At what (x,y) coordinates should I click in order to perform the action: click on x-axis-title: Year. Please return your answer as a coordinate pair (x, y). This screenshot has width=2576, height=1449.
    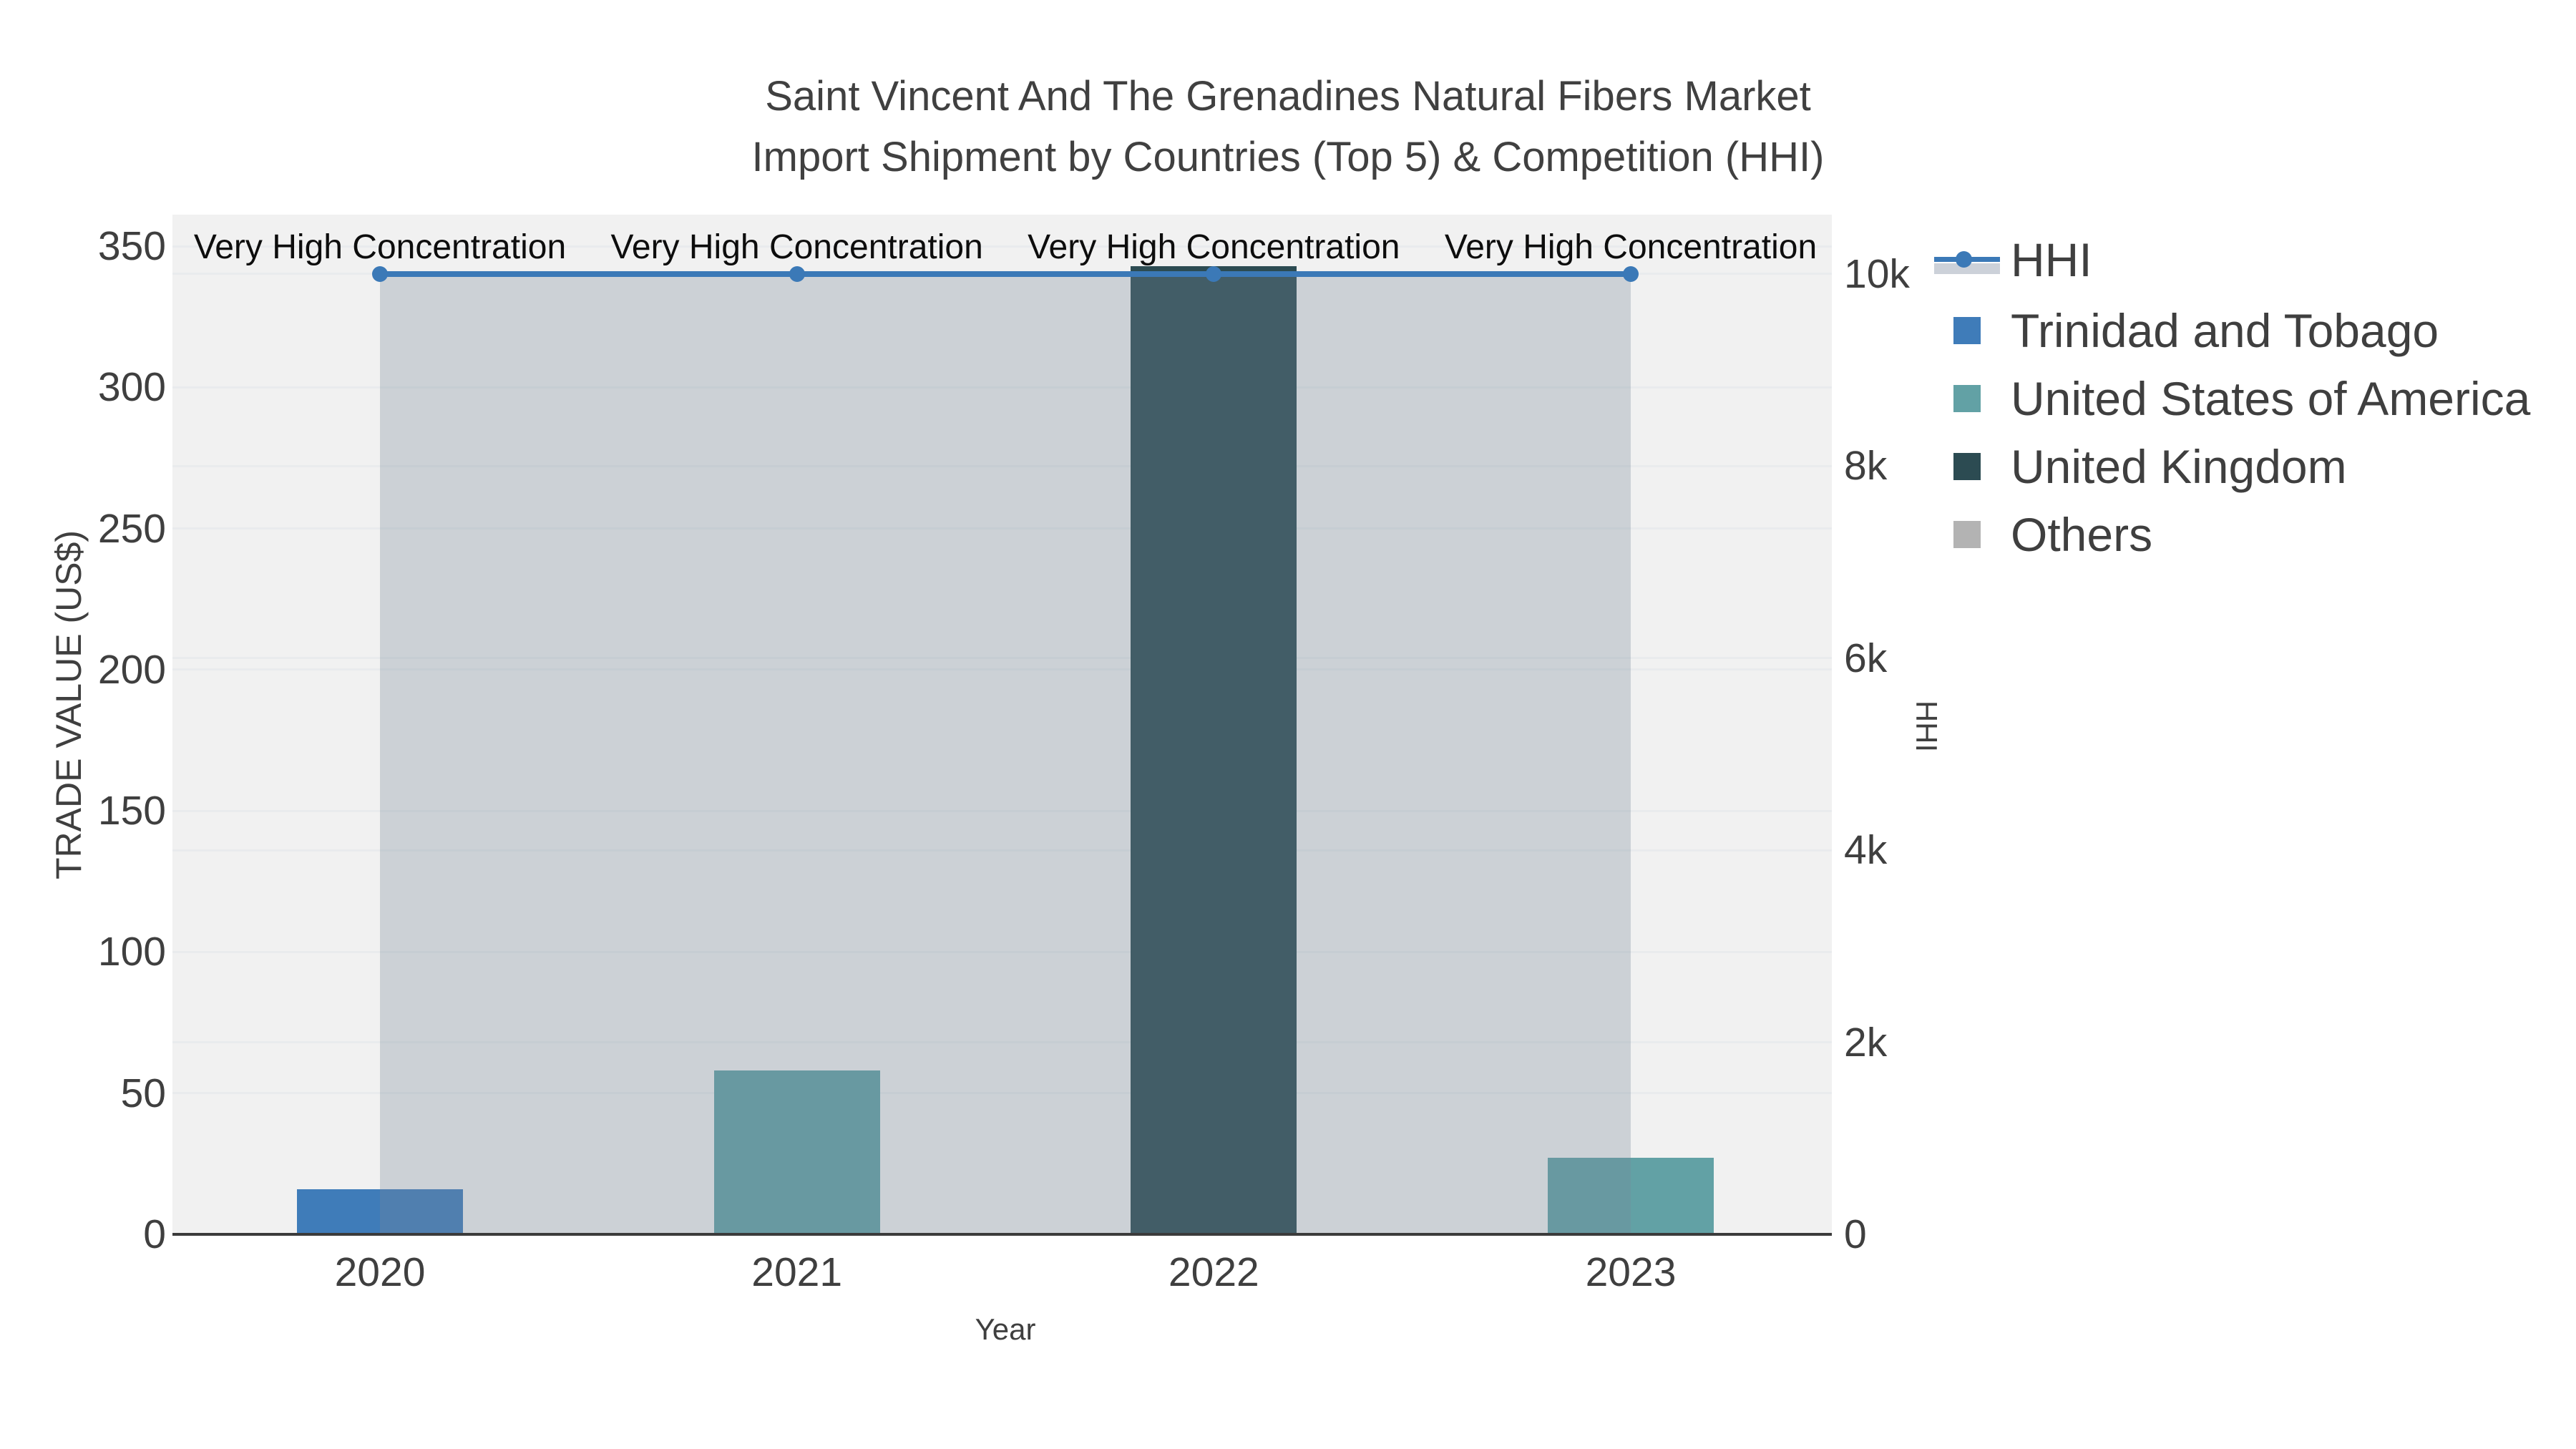
    Looking at the image, I should click on (1005, 1329).